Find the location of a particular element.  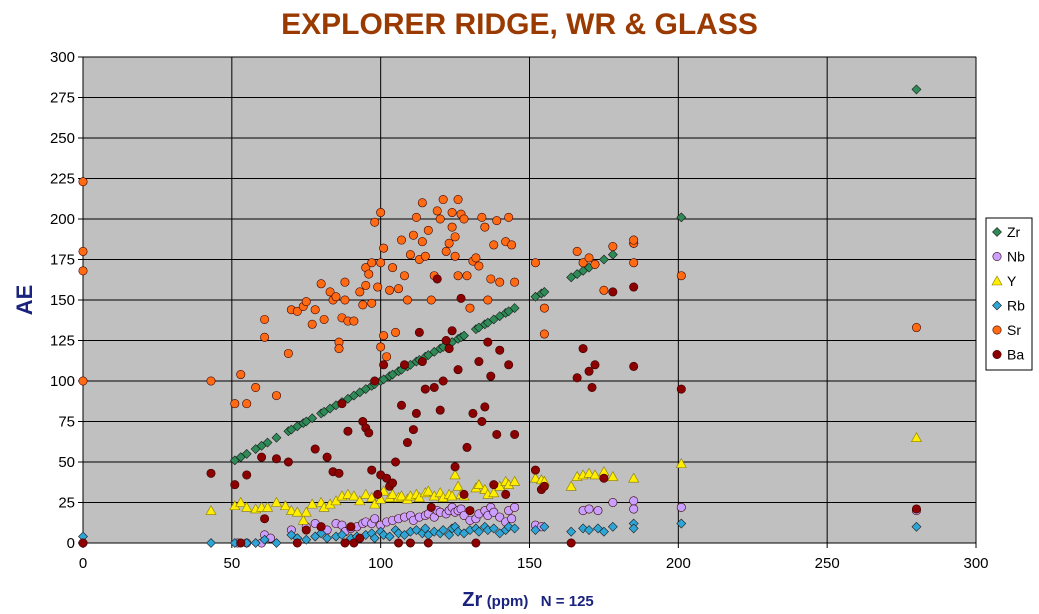

legend: Zr Nb Y Rb Sr Ba is located at coordinates (1009, 294).